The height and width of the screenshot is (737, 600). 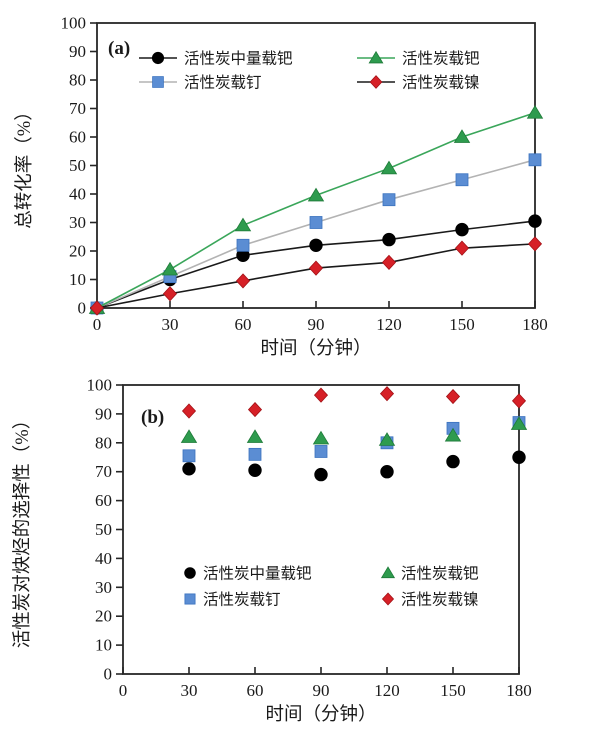 What do you see at coordinates (170, 324) in the screenshot?
I see `x-tick-label: 30` at bounding box center [170, 324].